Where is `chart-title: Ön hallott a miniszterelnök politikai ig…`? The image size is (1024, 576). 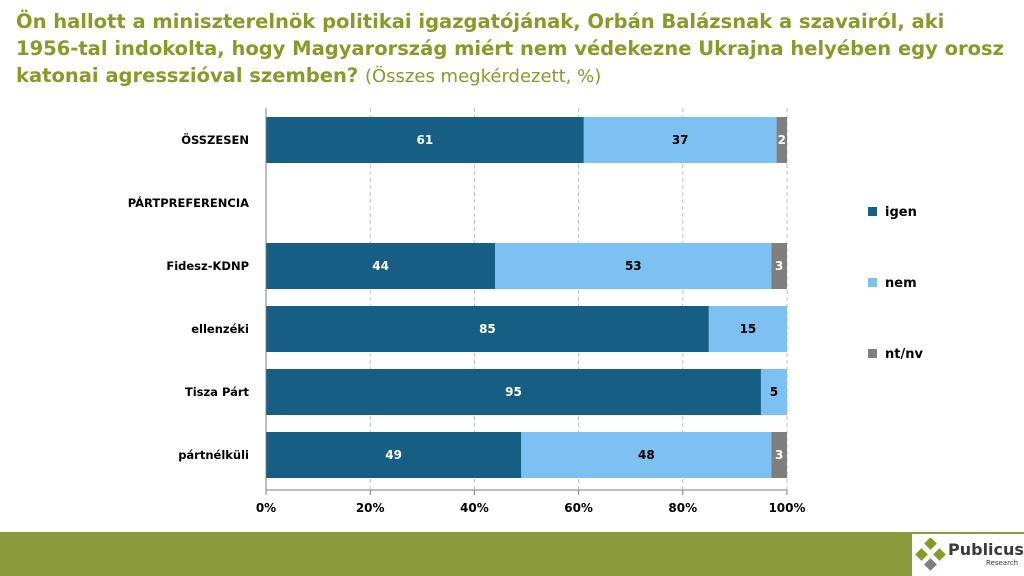
chart-title: Ön hallott a miniszterelnök politikai ig… is located at coordinates (511, 49).